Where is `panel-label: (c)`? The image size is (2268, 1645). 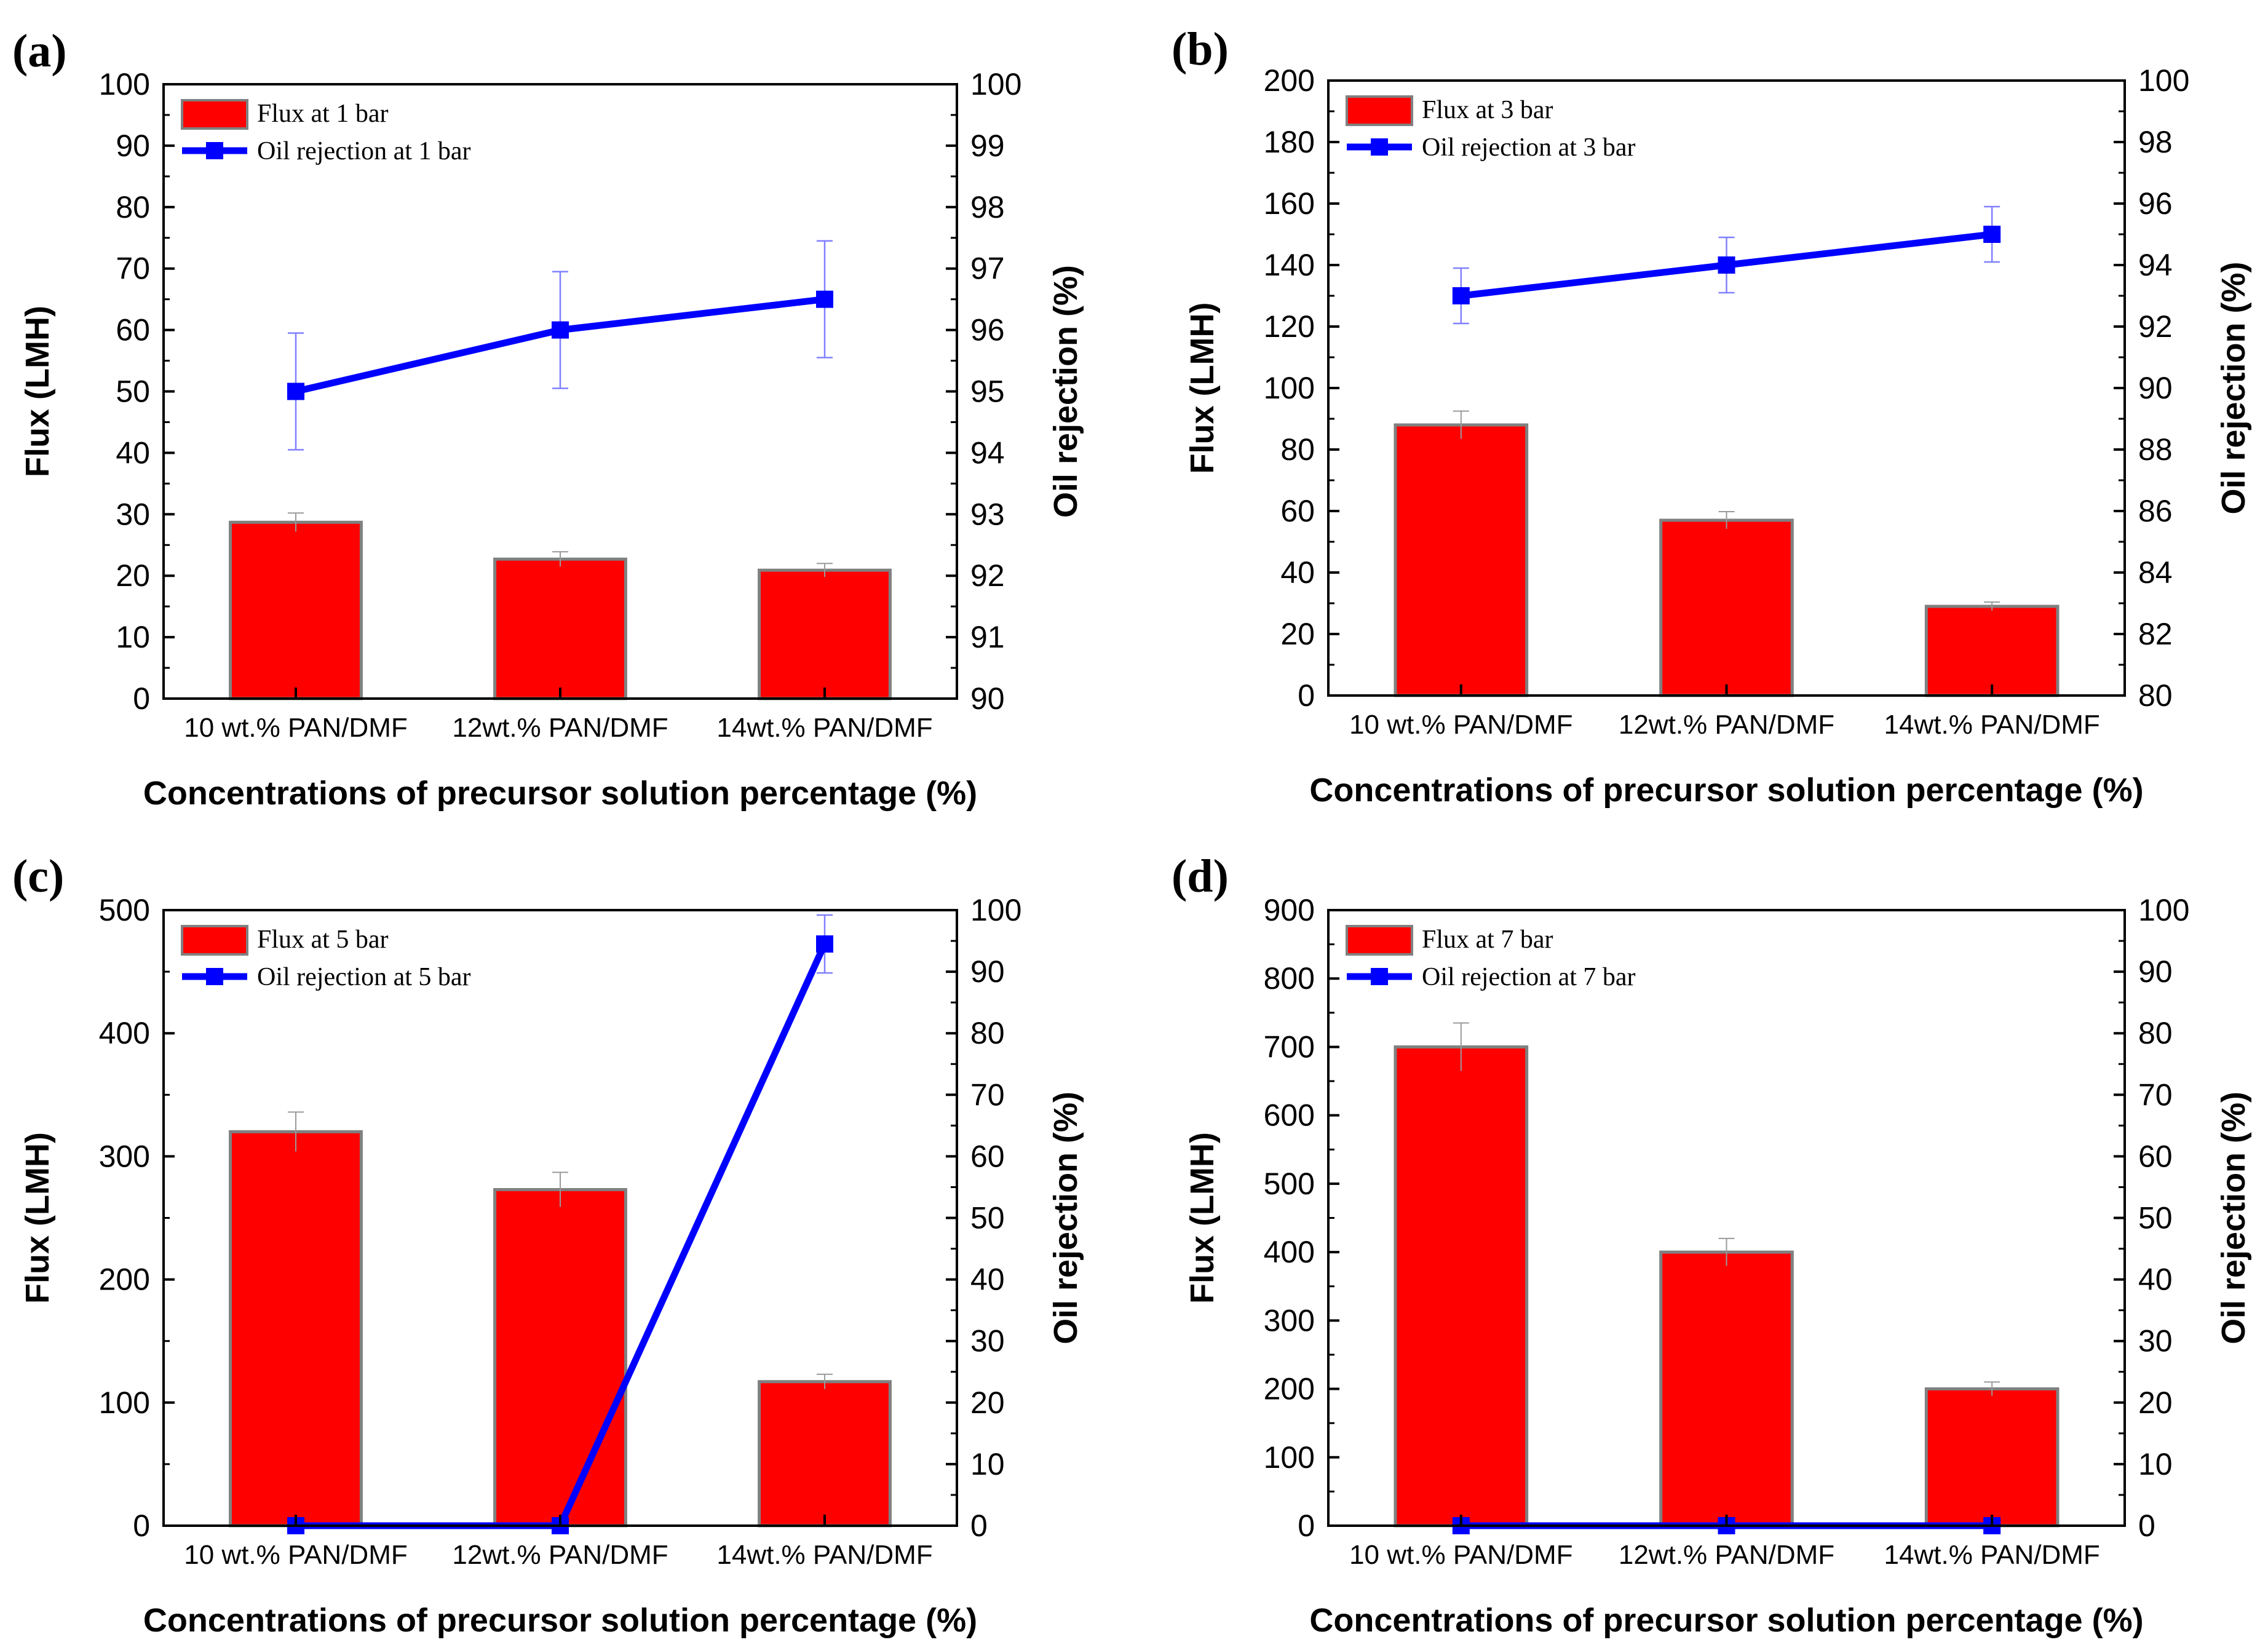
panel-label: (c) is located at coordinates (38, 876).